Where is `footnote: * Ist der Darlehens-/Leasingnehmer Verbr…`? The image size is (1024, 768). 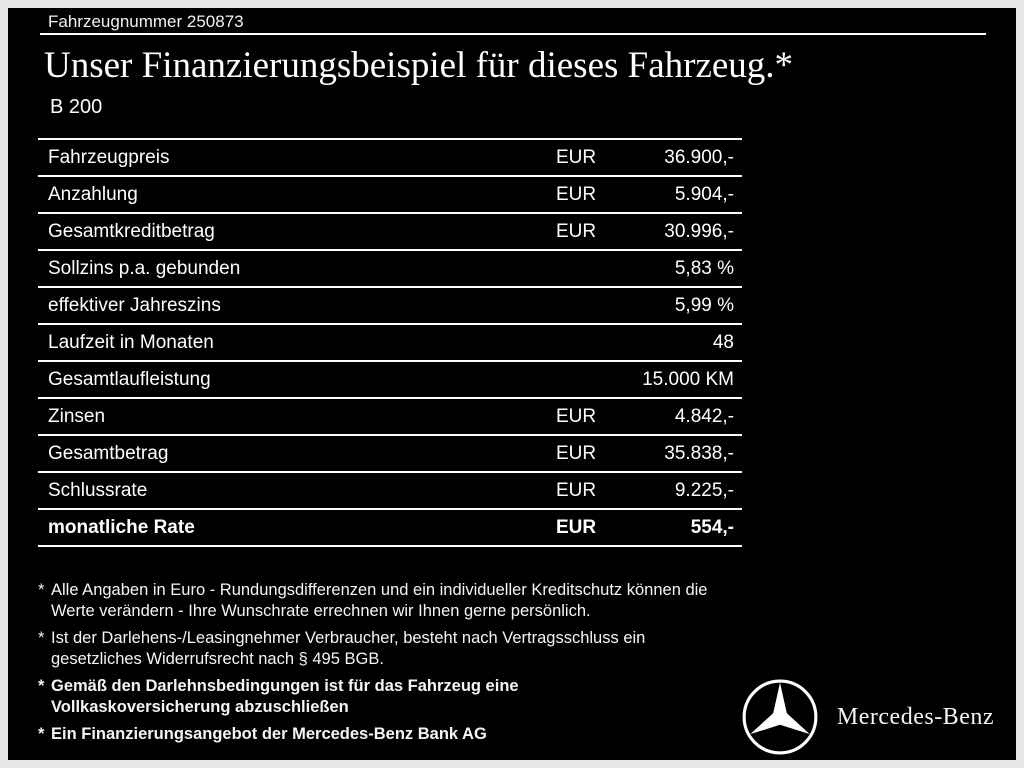
footnote: * Ist der Darlehens-/Leasingnehmer Verbr… is located at coordinates (398, 649).